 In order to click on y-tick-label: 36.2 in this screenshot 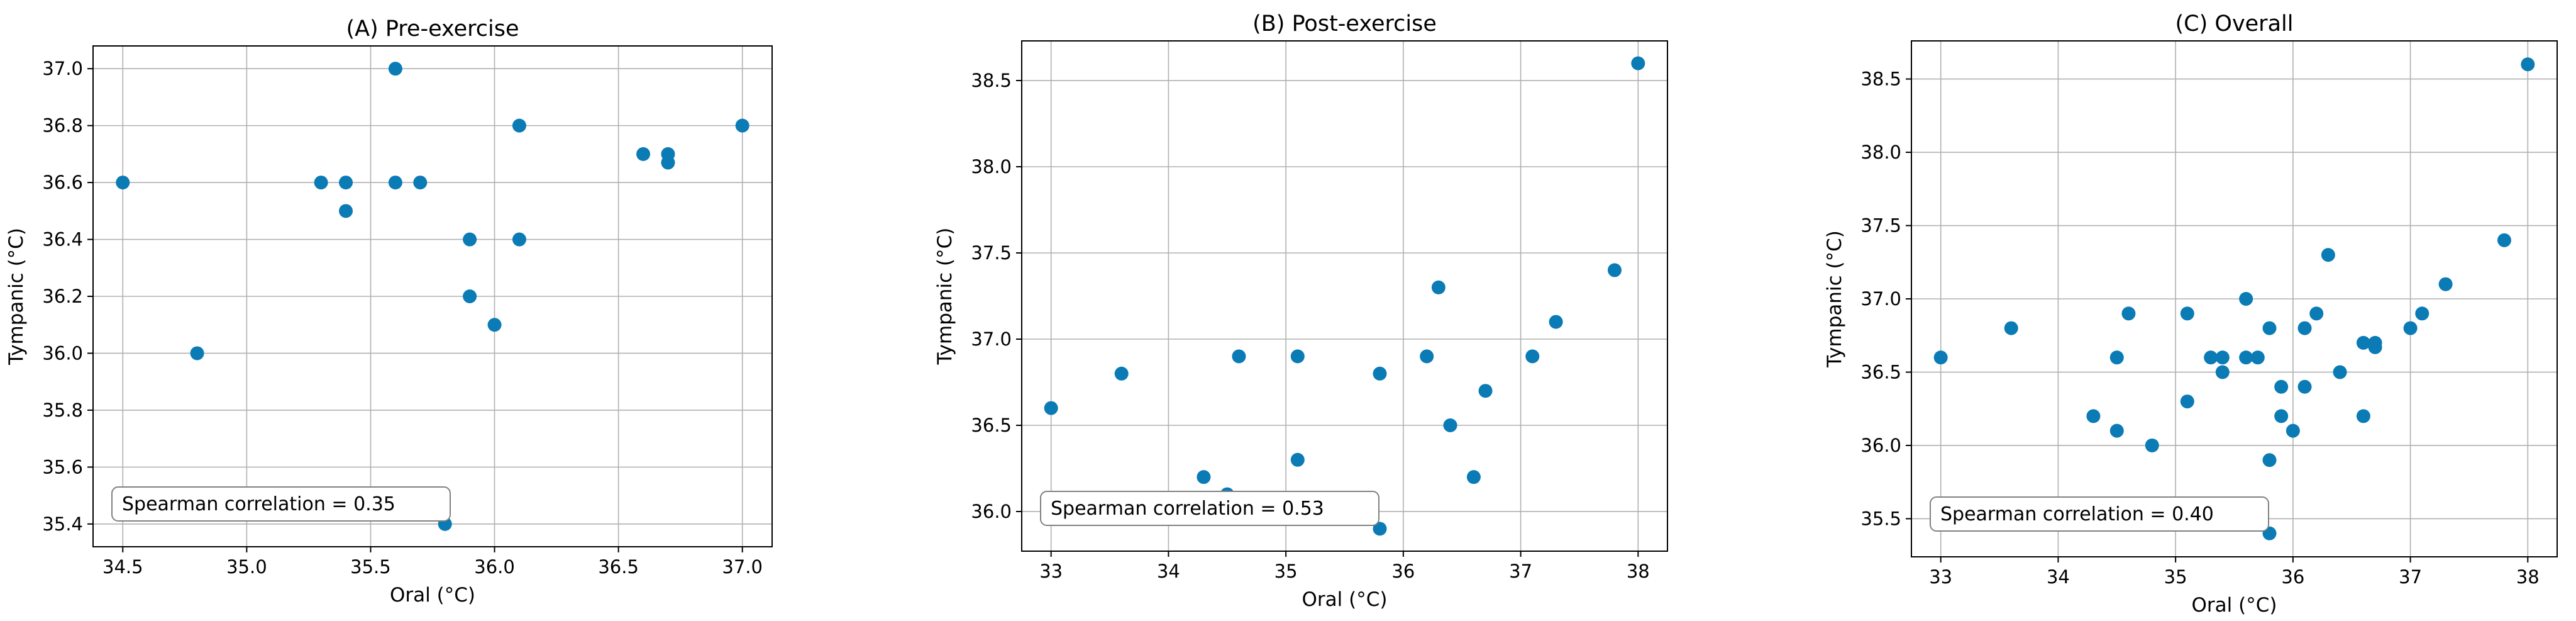, I will do `click(62, 296)`.